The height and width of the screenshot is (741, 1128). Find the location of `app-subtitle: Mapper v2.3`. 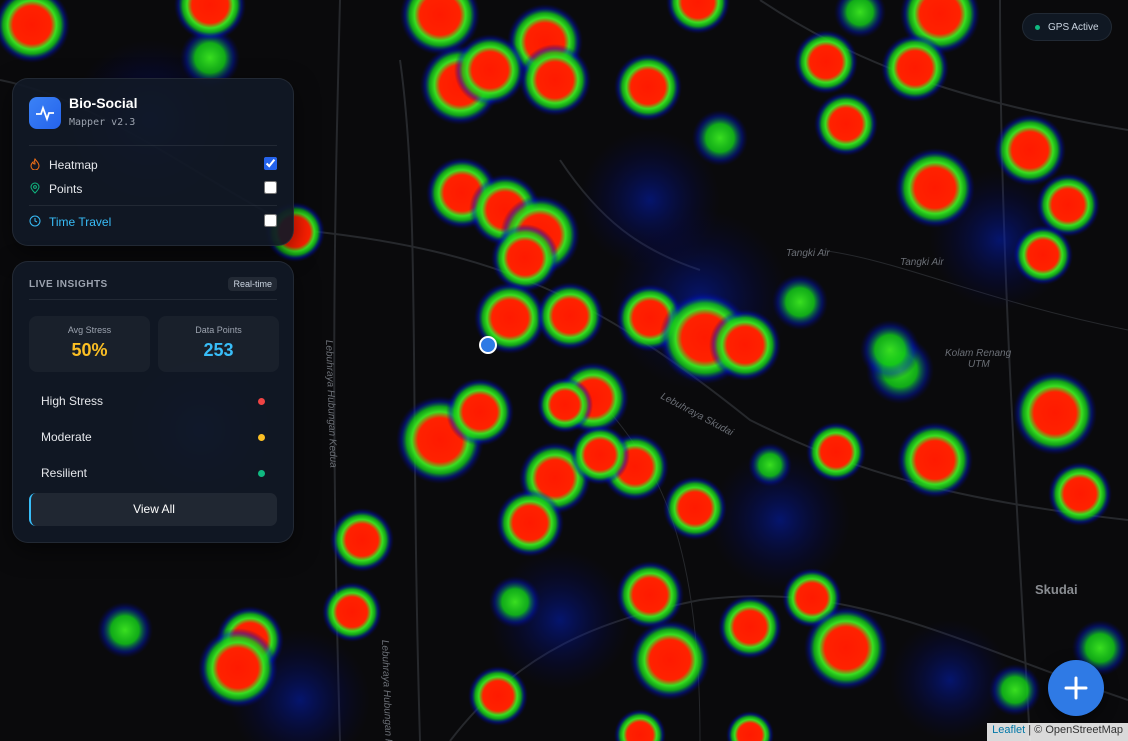

app-subtitle: Mapper v2.3 is located at coordinates (102, 122).